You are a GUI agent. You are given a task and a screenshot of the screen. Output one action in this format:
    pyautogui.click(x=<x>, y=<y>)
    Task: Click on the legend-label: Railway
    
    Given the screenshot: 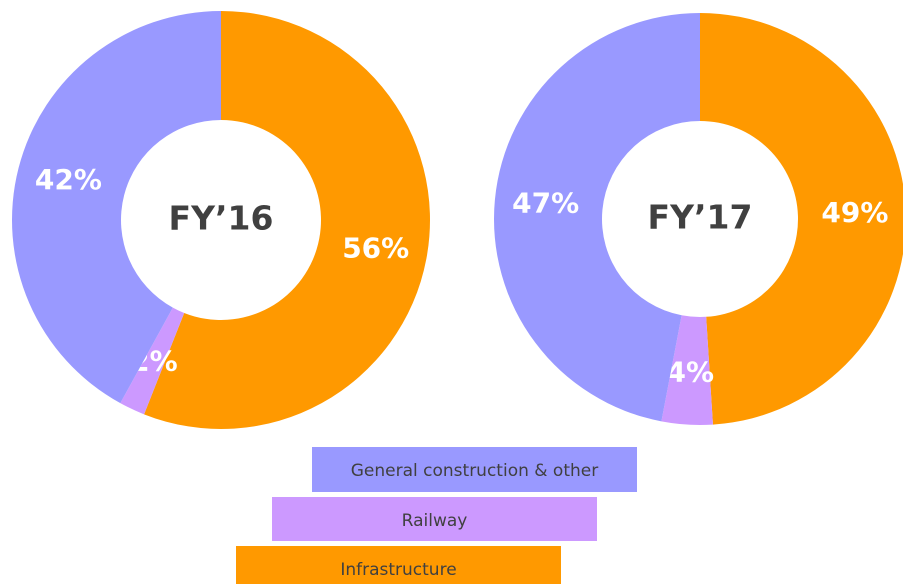 What is the action you would take?
    pyautogui.click(x=435, y=521)
    